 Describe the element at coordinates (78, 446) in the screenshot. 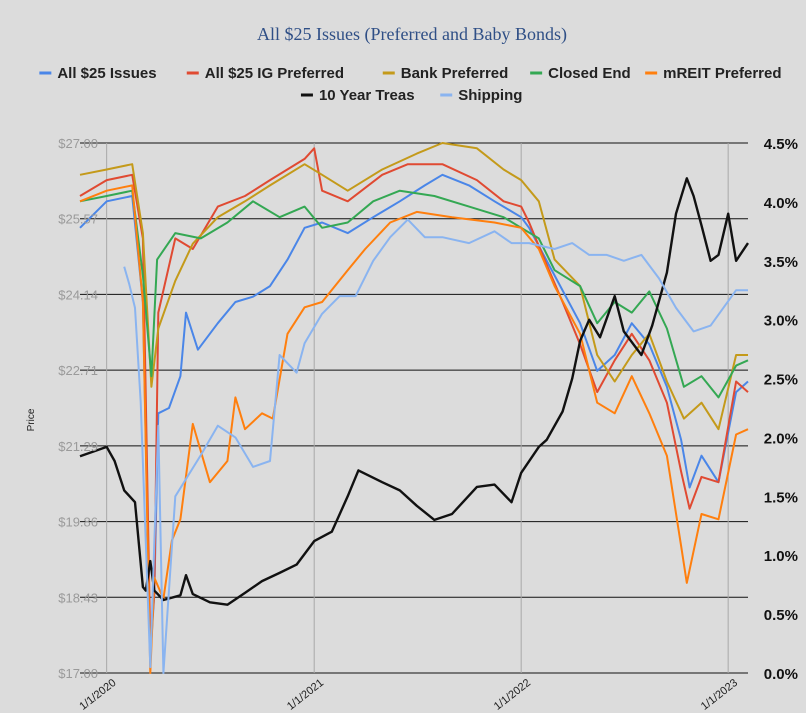

I see `y-tick-label: $21.29` at that location.